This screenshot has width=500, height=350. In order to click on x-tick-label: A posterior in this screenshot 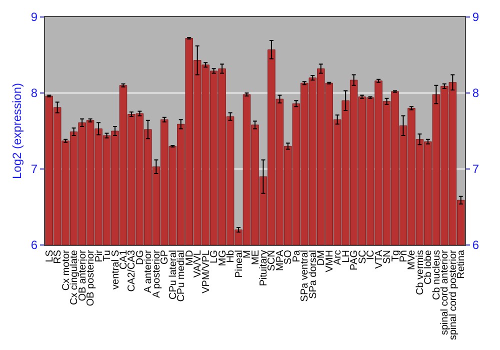, I will do `click(156, 273)`.